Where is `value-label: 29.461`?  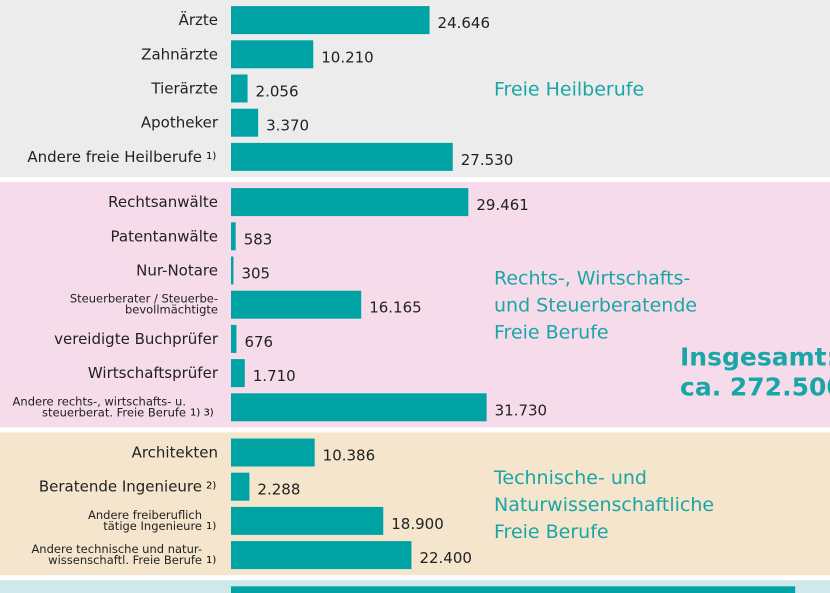
value-label: 29.461 is located at coordinates (502, 205).